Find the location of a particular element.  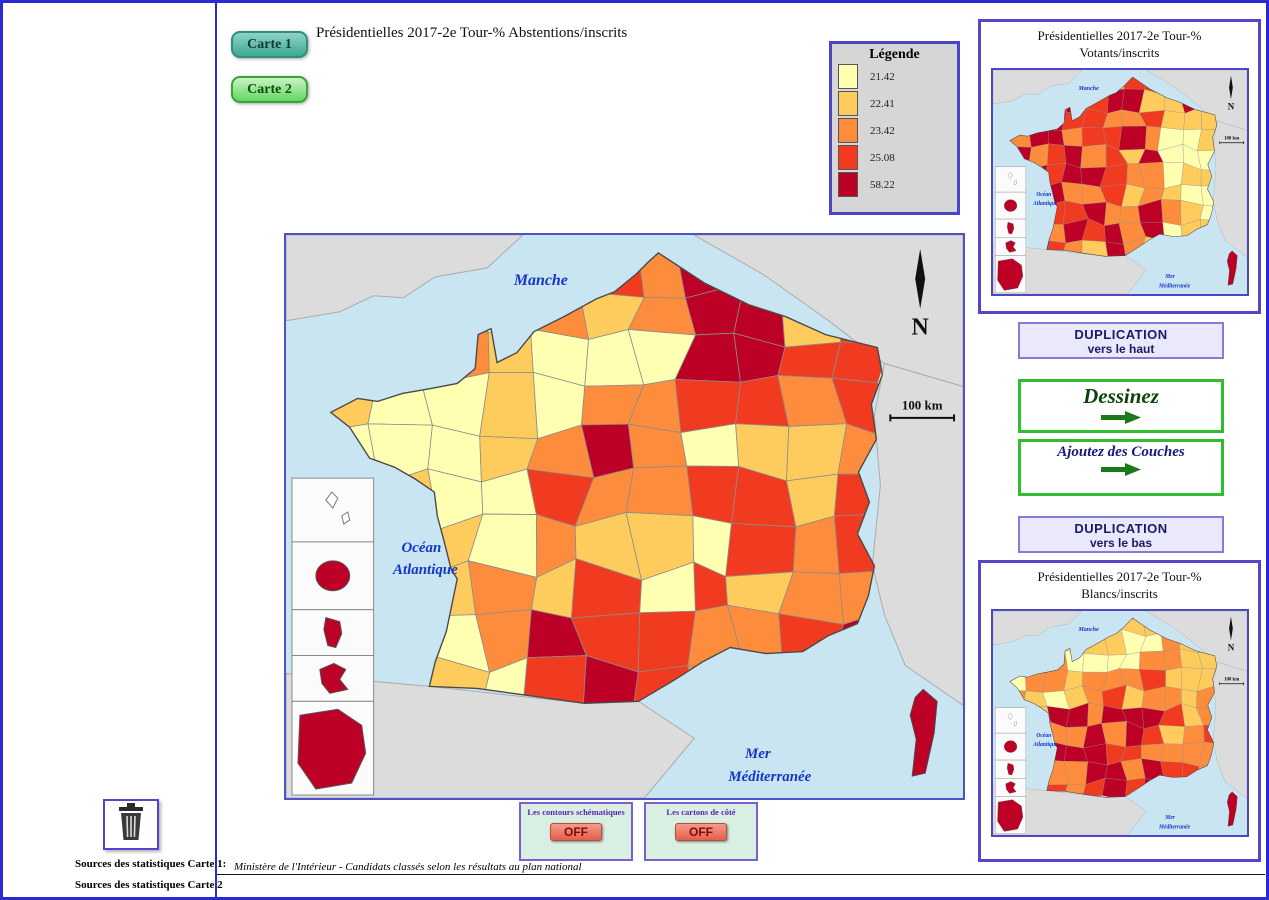

trash-button is located at coordinates (131, 824).